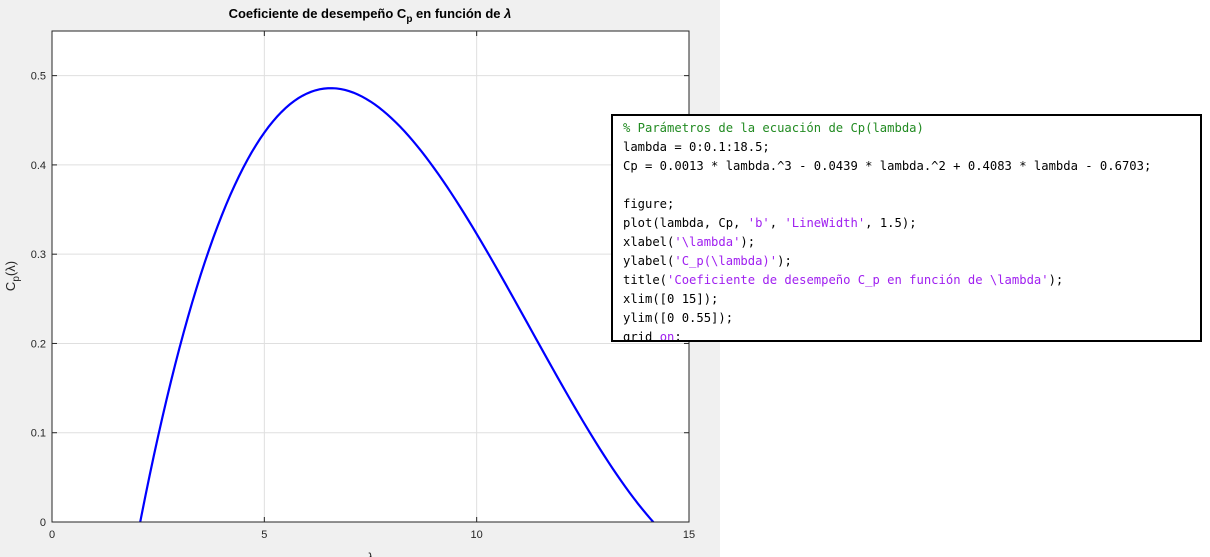 The width and height of the screenshot is (1210, 557). Describe the element at coordinates (911, 299) in the screenshot. I see `code-line: xlim([0 15]);` at that location.